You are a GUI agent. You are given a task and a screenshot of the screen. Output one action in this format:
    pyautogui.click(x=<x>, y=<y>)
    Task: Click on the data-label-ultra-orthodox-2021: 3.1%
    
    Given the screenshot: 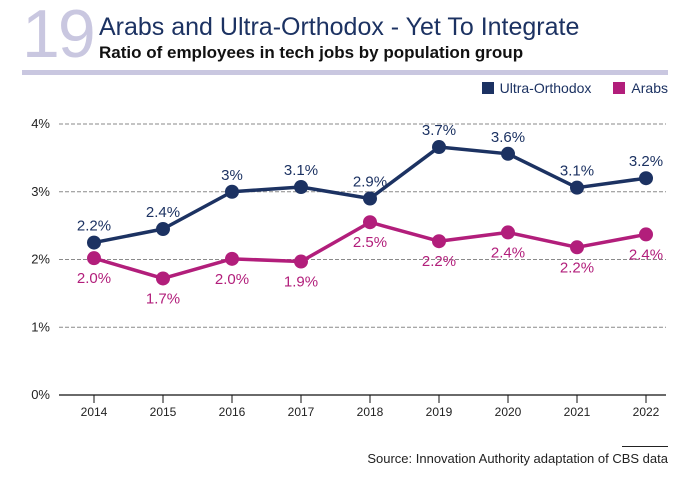 What is the action you would take?
    pyautogui.click(x=577, y=171)
    